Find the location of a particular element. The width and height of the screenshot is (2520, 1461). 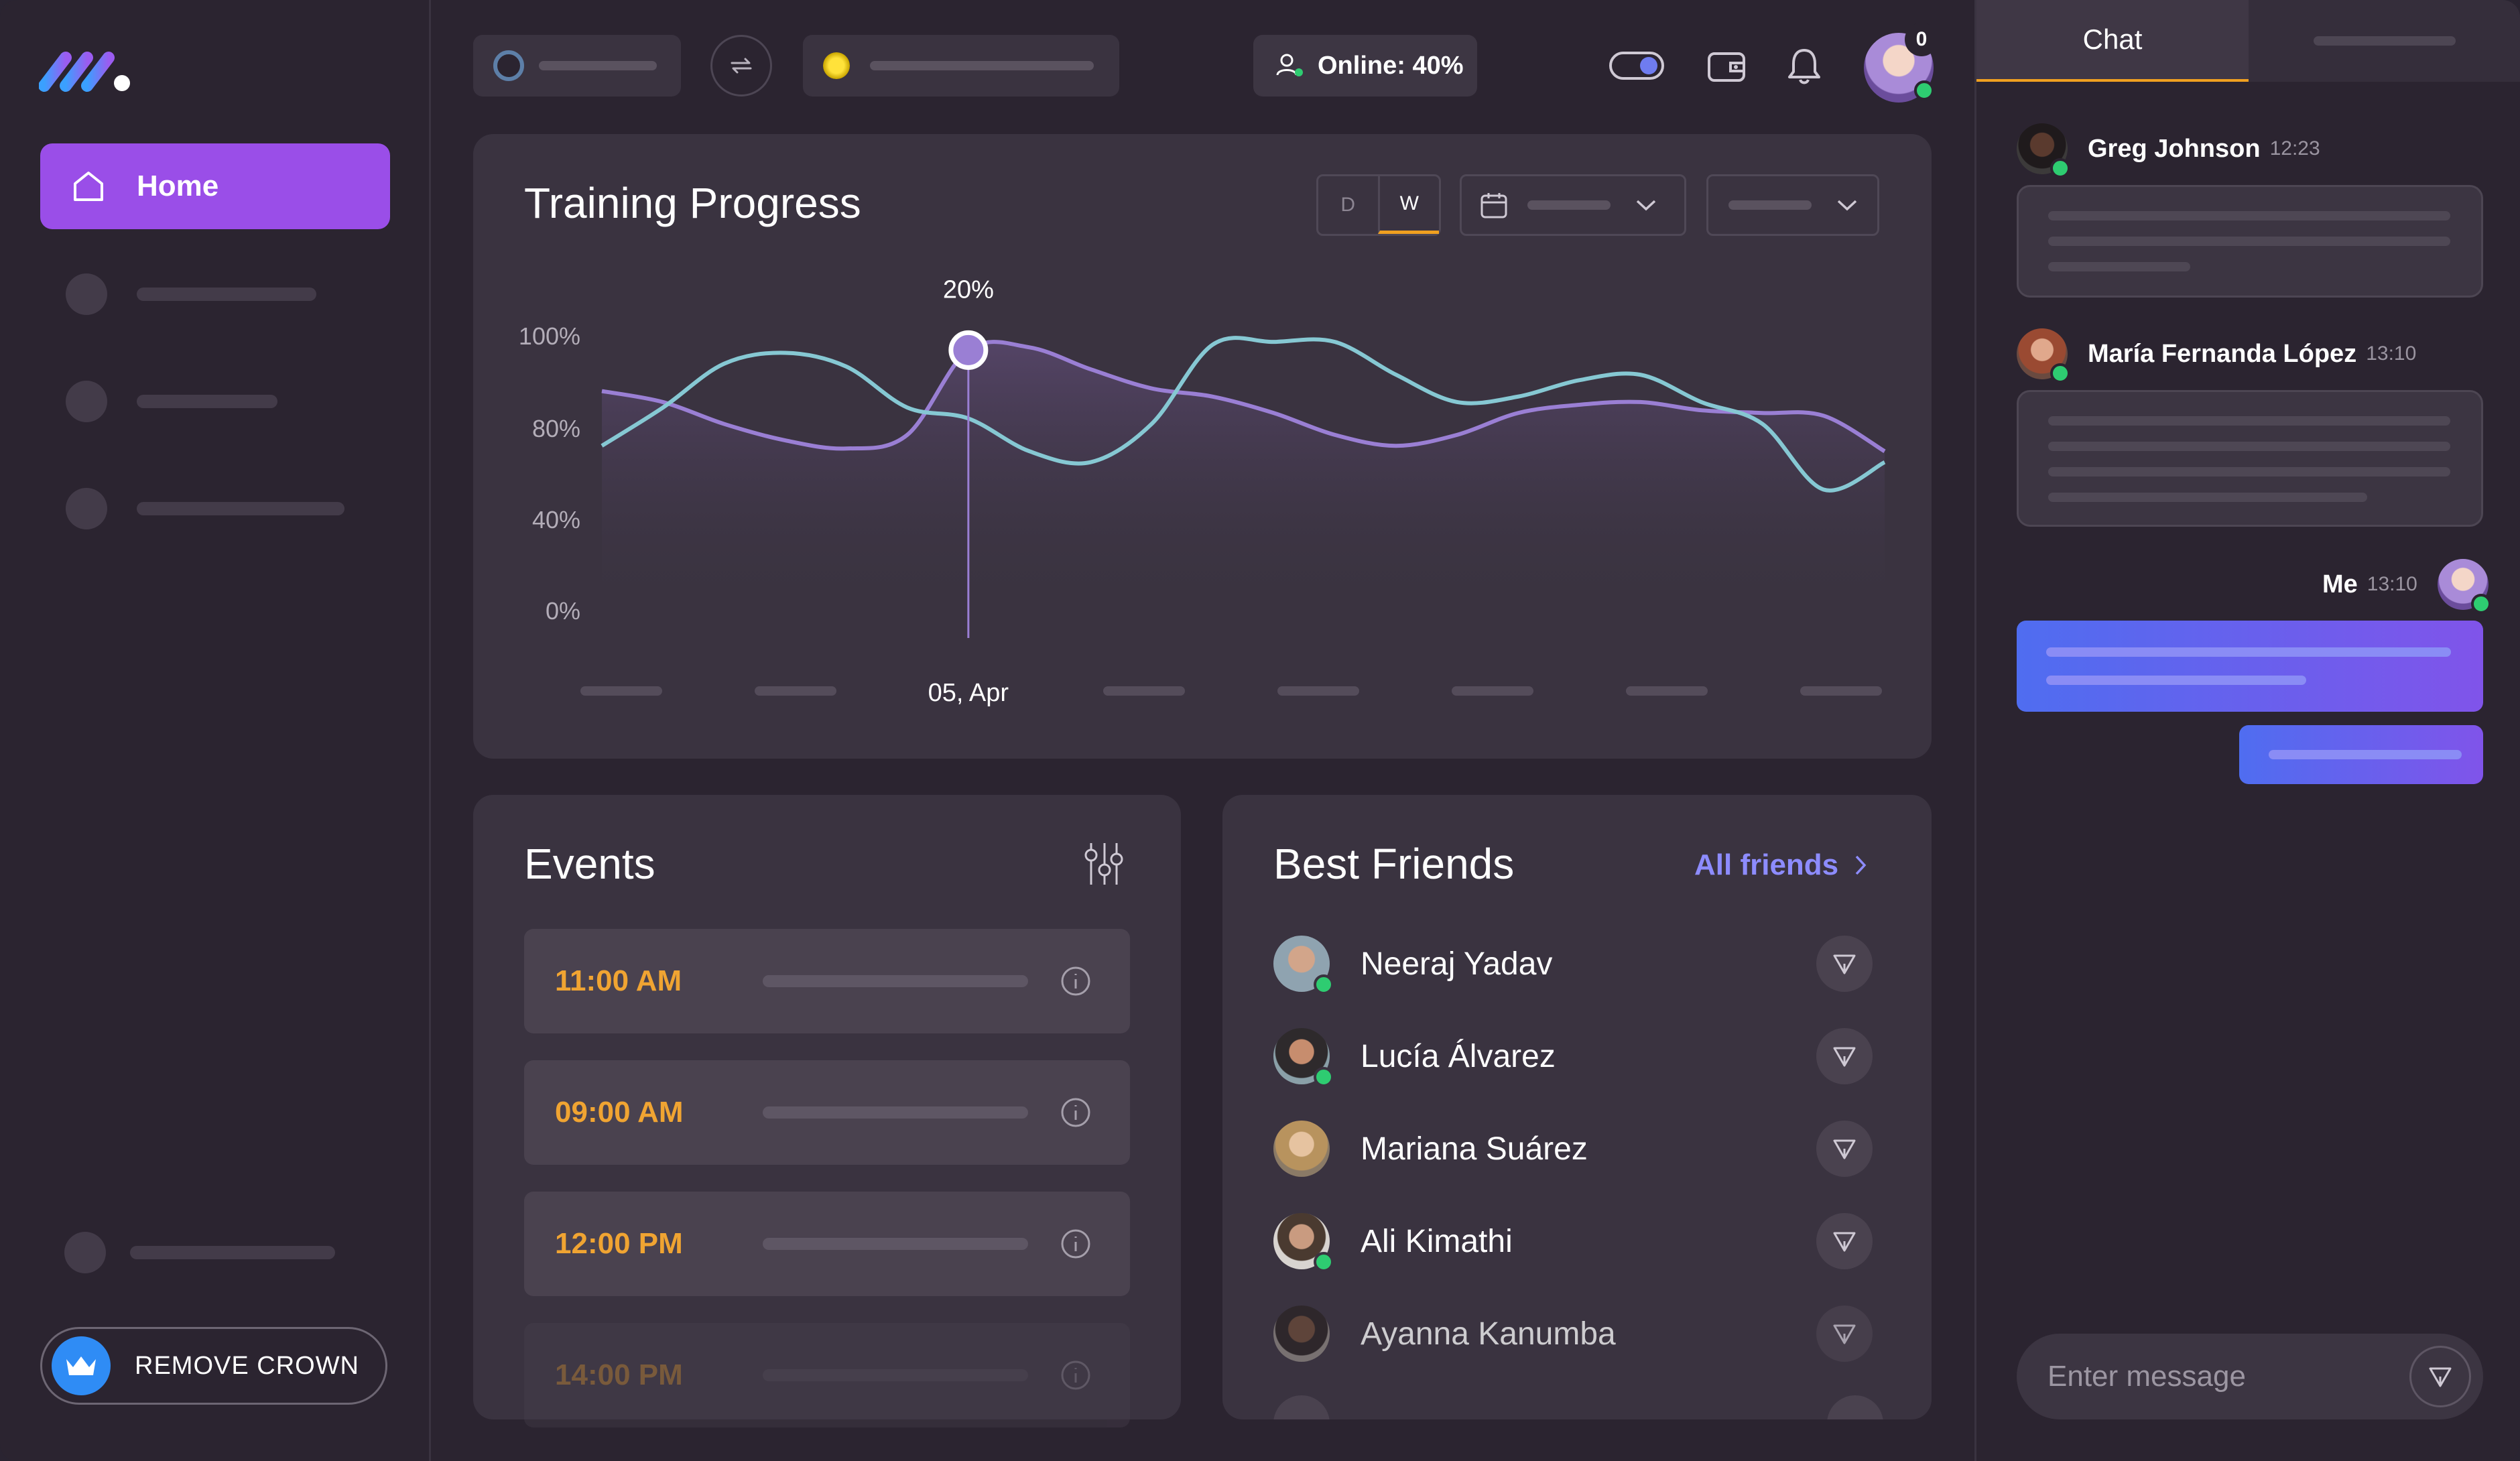

notifications-button is located at coordinates (1804, 66).